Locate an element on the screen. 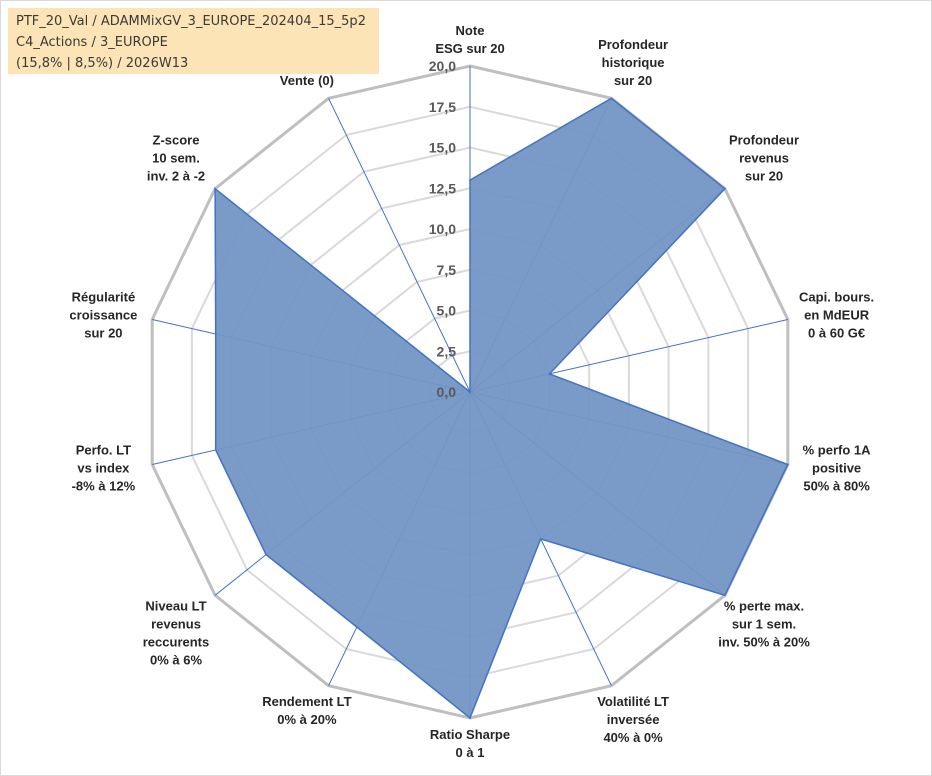 The width and height of the screenshot is (932, 776). axis-label-line: vs index is located at coordinates (103, 468).